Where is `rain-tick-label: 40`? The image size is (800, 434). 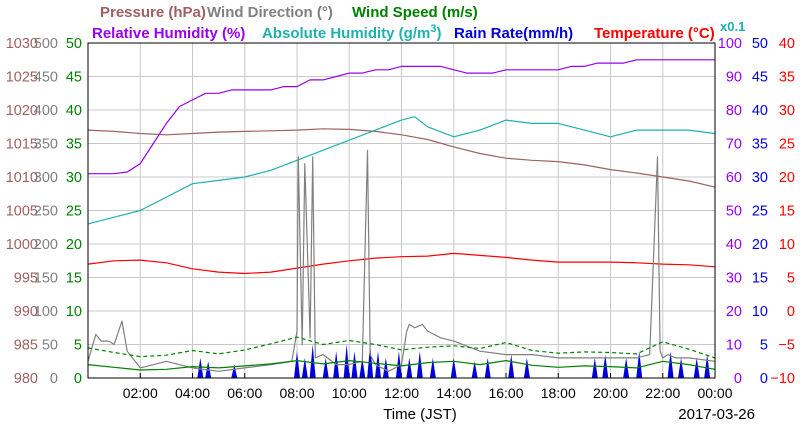
rain-tick-label: 40 is located at coordinates (760, 111).